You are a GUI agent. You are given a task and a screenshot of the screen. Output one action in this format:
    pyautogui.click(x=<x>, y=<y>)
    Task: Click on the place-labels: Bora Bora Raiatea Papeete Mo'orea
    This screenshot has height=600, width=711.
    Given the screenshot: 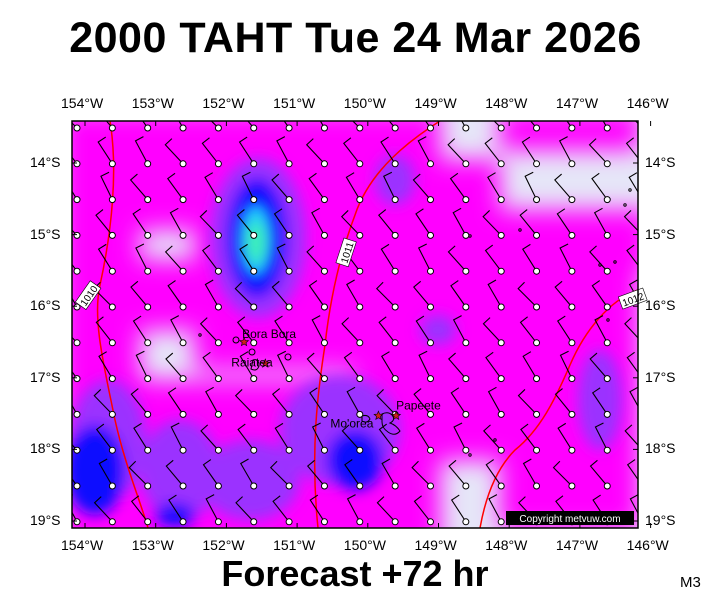 What is the action you would take?
    pyautogui.click(x=336, y=379)
    